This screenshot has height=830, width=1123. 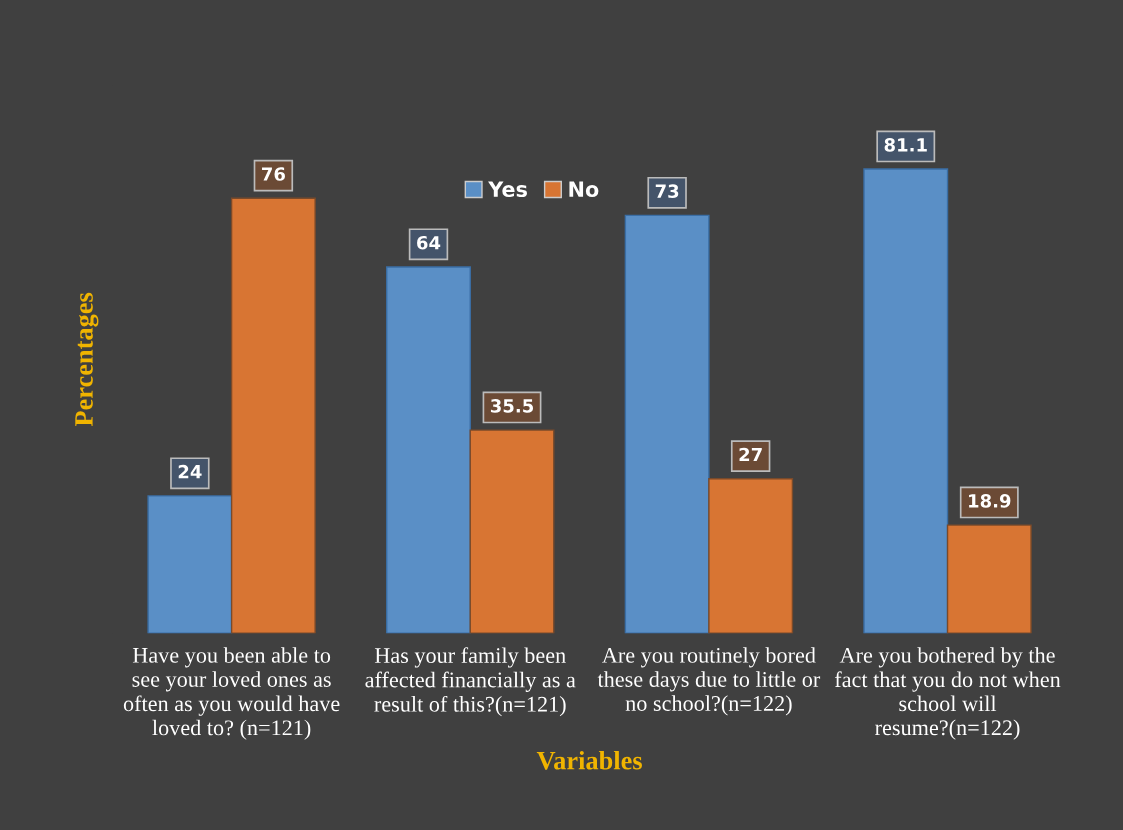 What do you see at coordinates (709, 681) in the screenshot?
I see `x-tick-label: Are you routinely bored these days due to little or no school?(n=122)` at bounding box center [709, 681].